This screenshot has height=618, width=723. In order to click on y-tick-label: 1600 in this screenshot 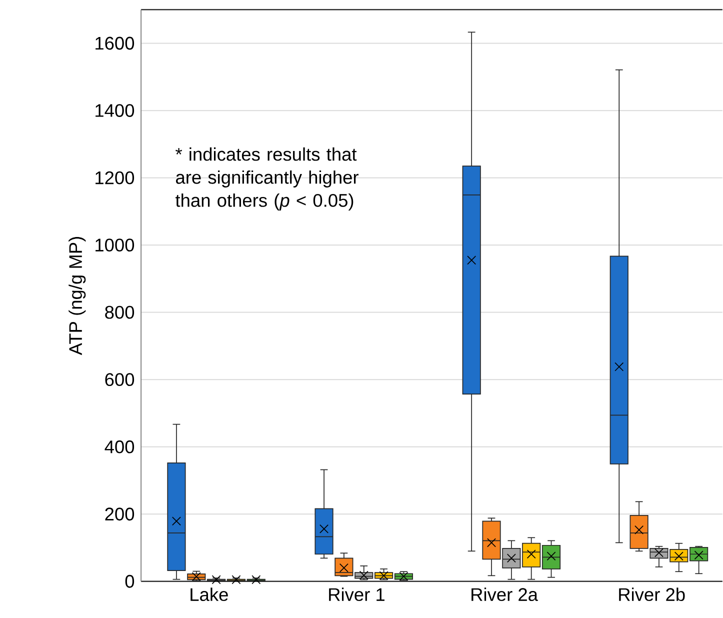, I will do `click(115, 43)`.